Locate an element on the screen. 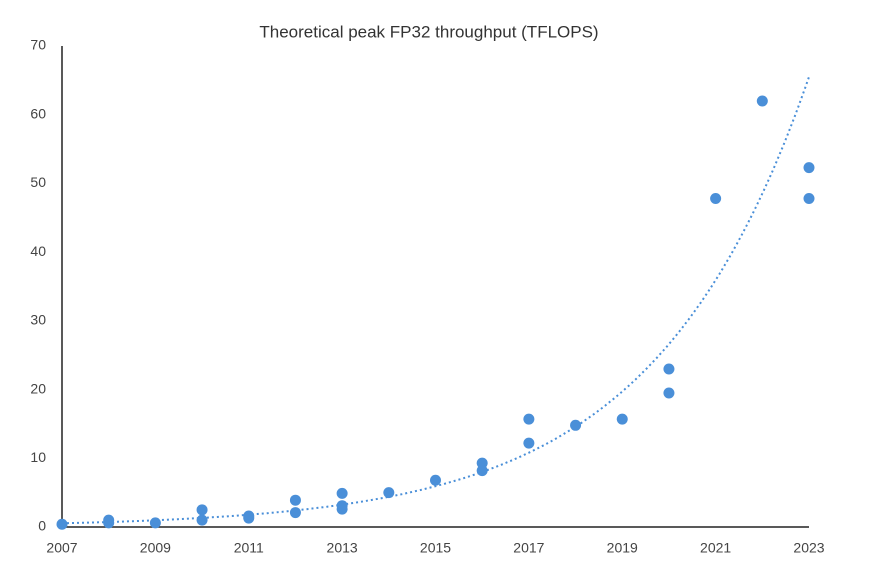 The height and width of the screenshot is (585, 879). y-tick-label: 50 is located at coordinates (38, 182).